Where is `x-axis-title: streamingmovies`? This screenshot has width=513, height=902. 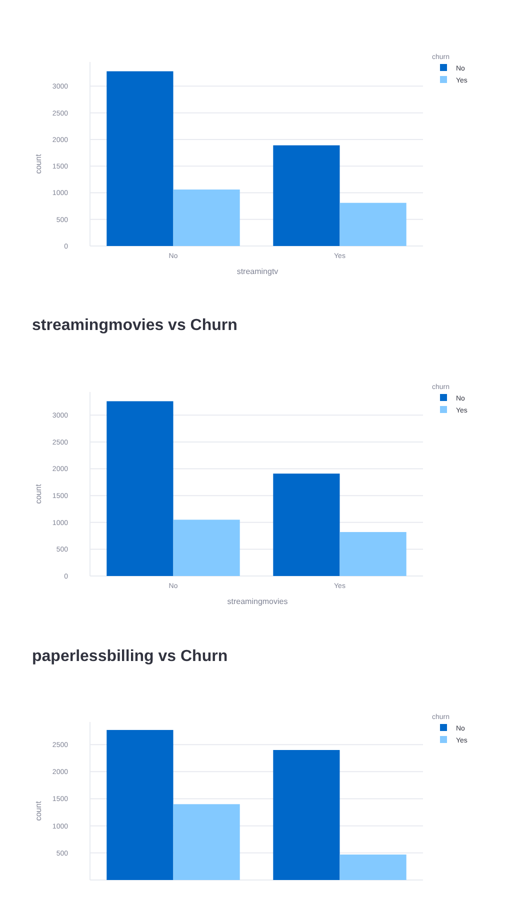
x-axis-title: streamingmovies is located at coordinates (257, 601).